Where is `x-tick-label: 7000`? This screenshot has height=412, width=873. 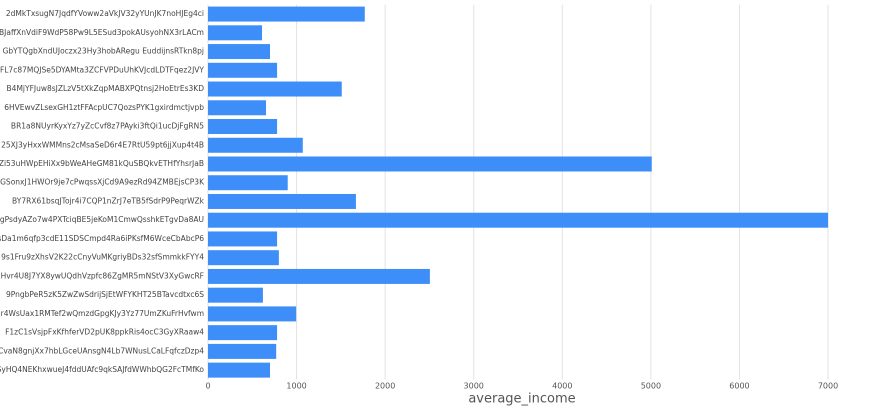 x-tick-label: 7000 is located at coordinates (828, 386).